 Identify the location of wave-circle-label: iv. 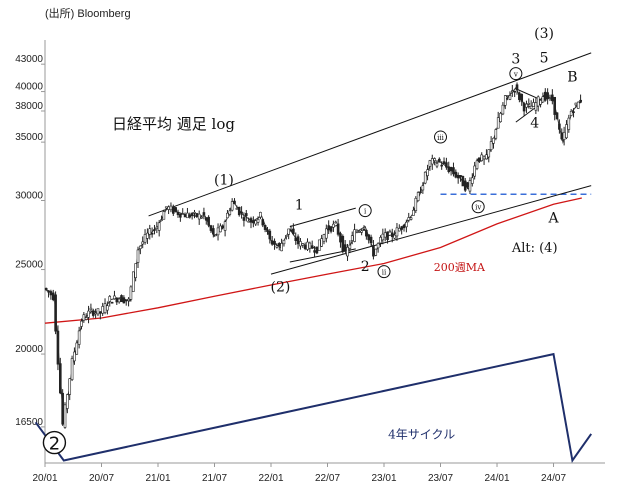
(478, 208).